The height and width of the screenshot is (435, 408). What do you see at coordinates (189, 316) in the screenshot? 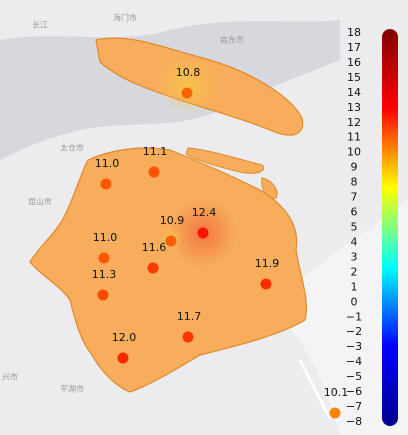
I see `station-label: 11.7` at bounding box center [189, 316].